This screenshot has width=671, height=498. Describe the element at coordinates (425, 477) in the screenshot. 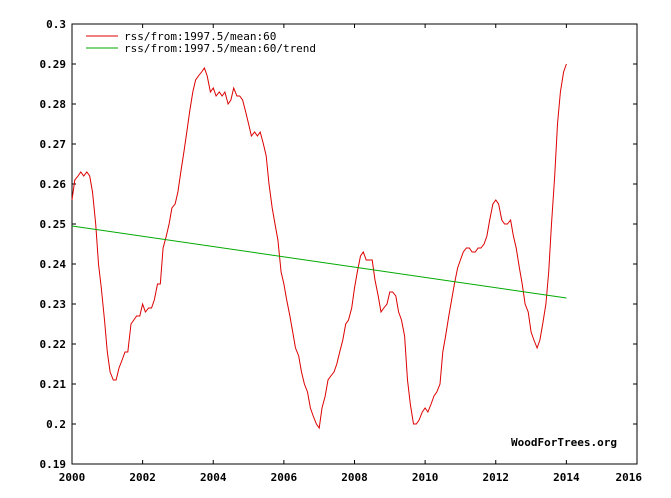

I see `x-tick-label: 2010` at that location.